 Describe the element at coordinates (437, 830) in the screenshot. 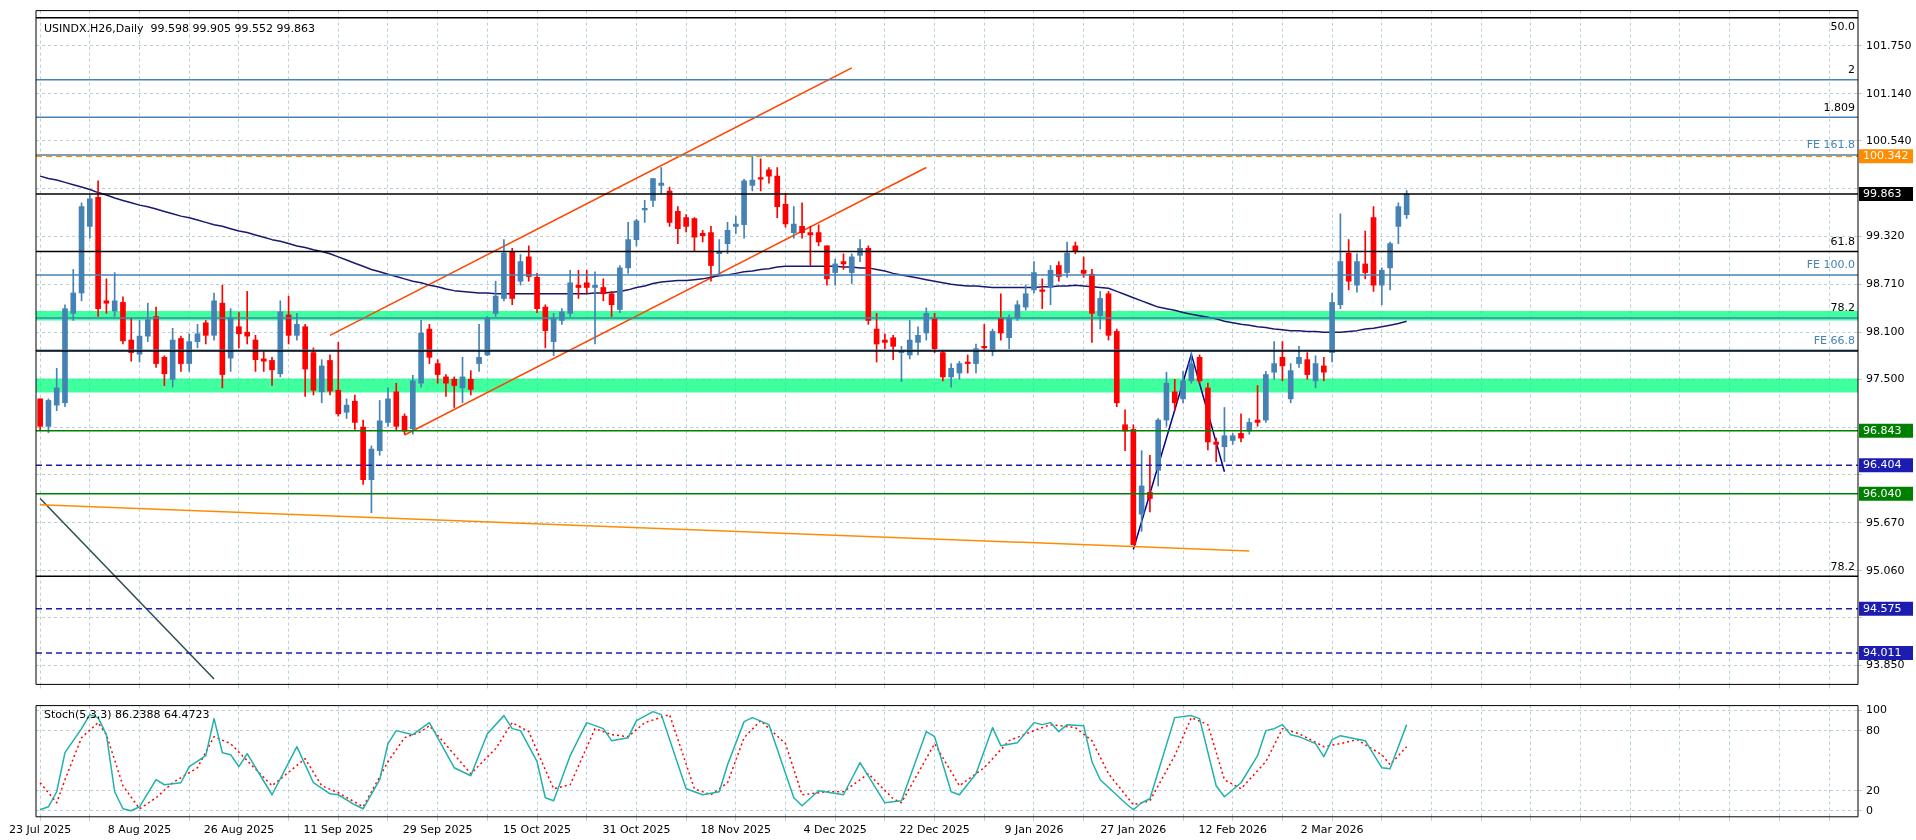

I see `x-tick-label: 29 Sep 2025` at that location.